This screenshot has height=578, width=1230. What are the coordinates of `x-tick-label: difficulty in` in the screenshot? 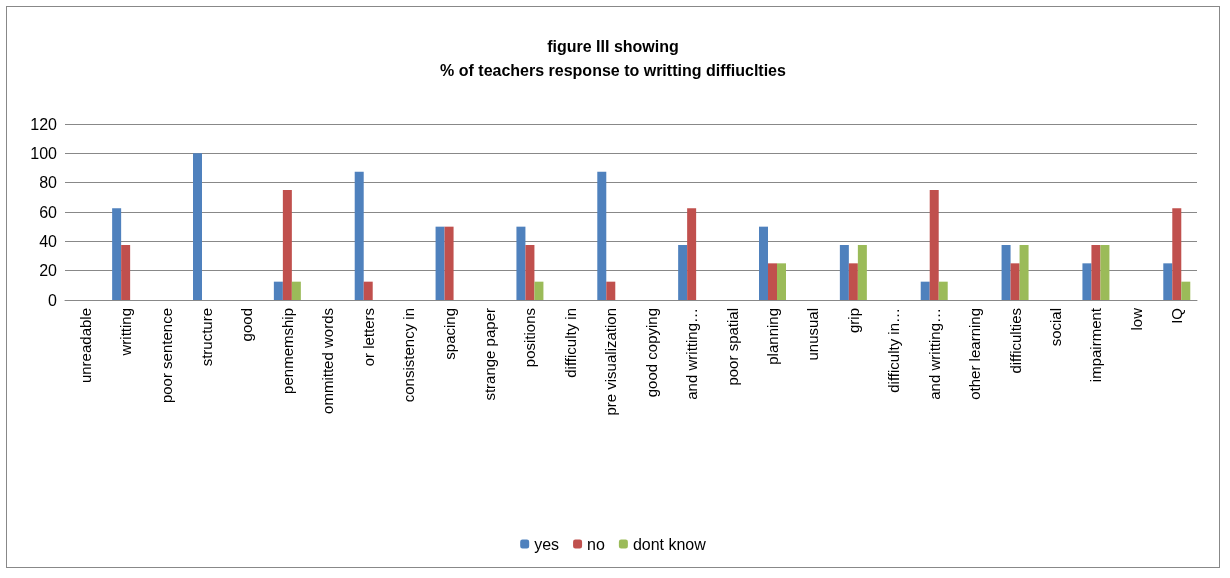 It's located at (570, 343).